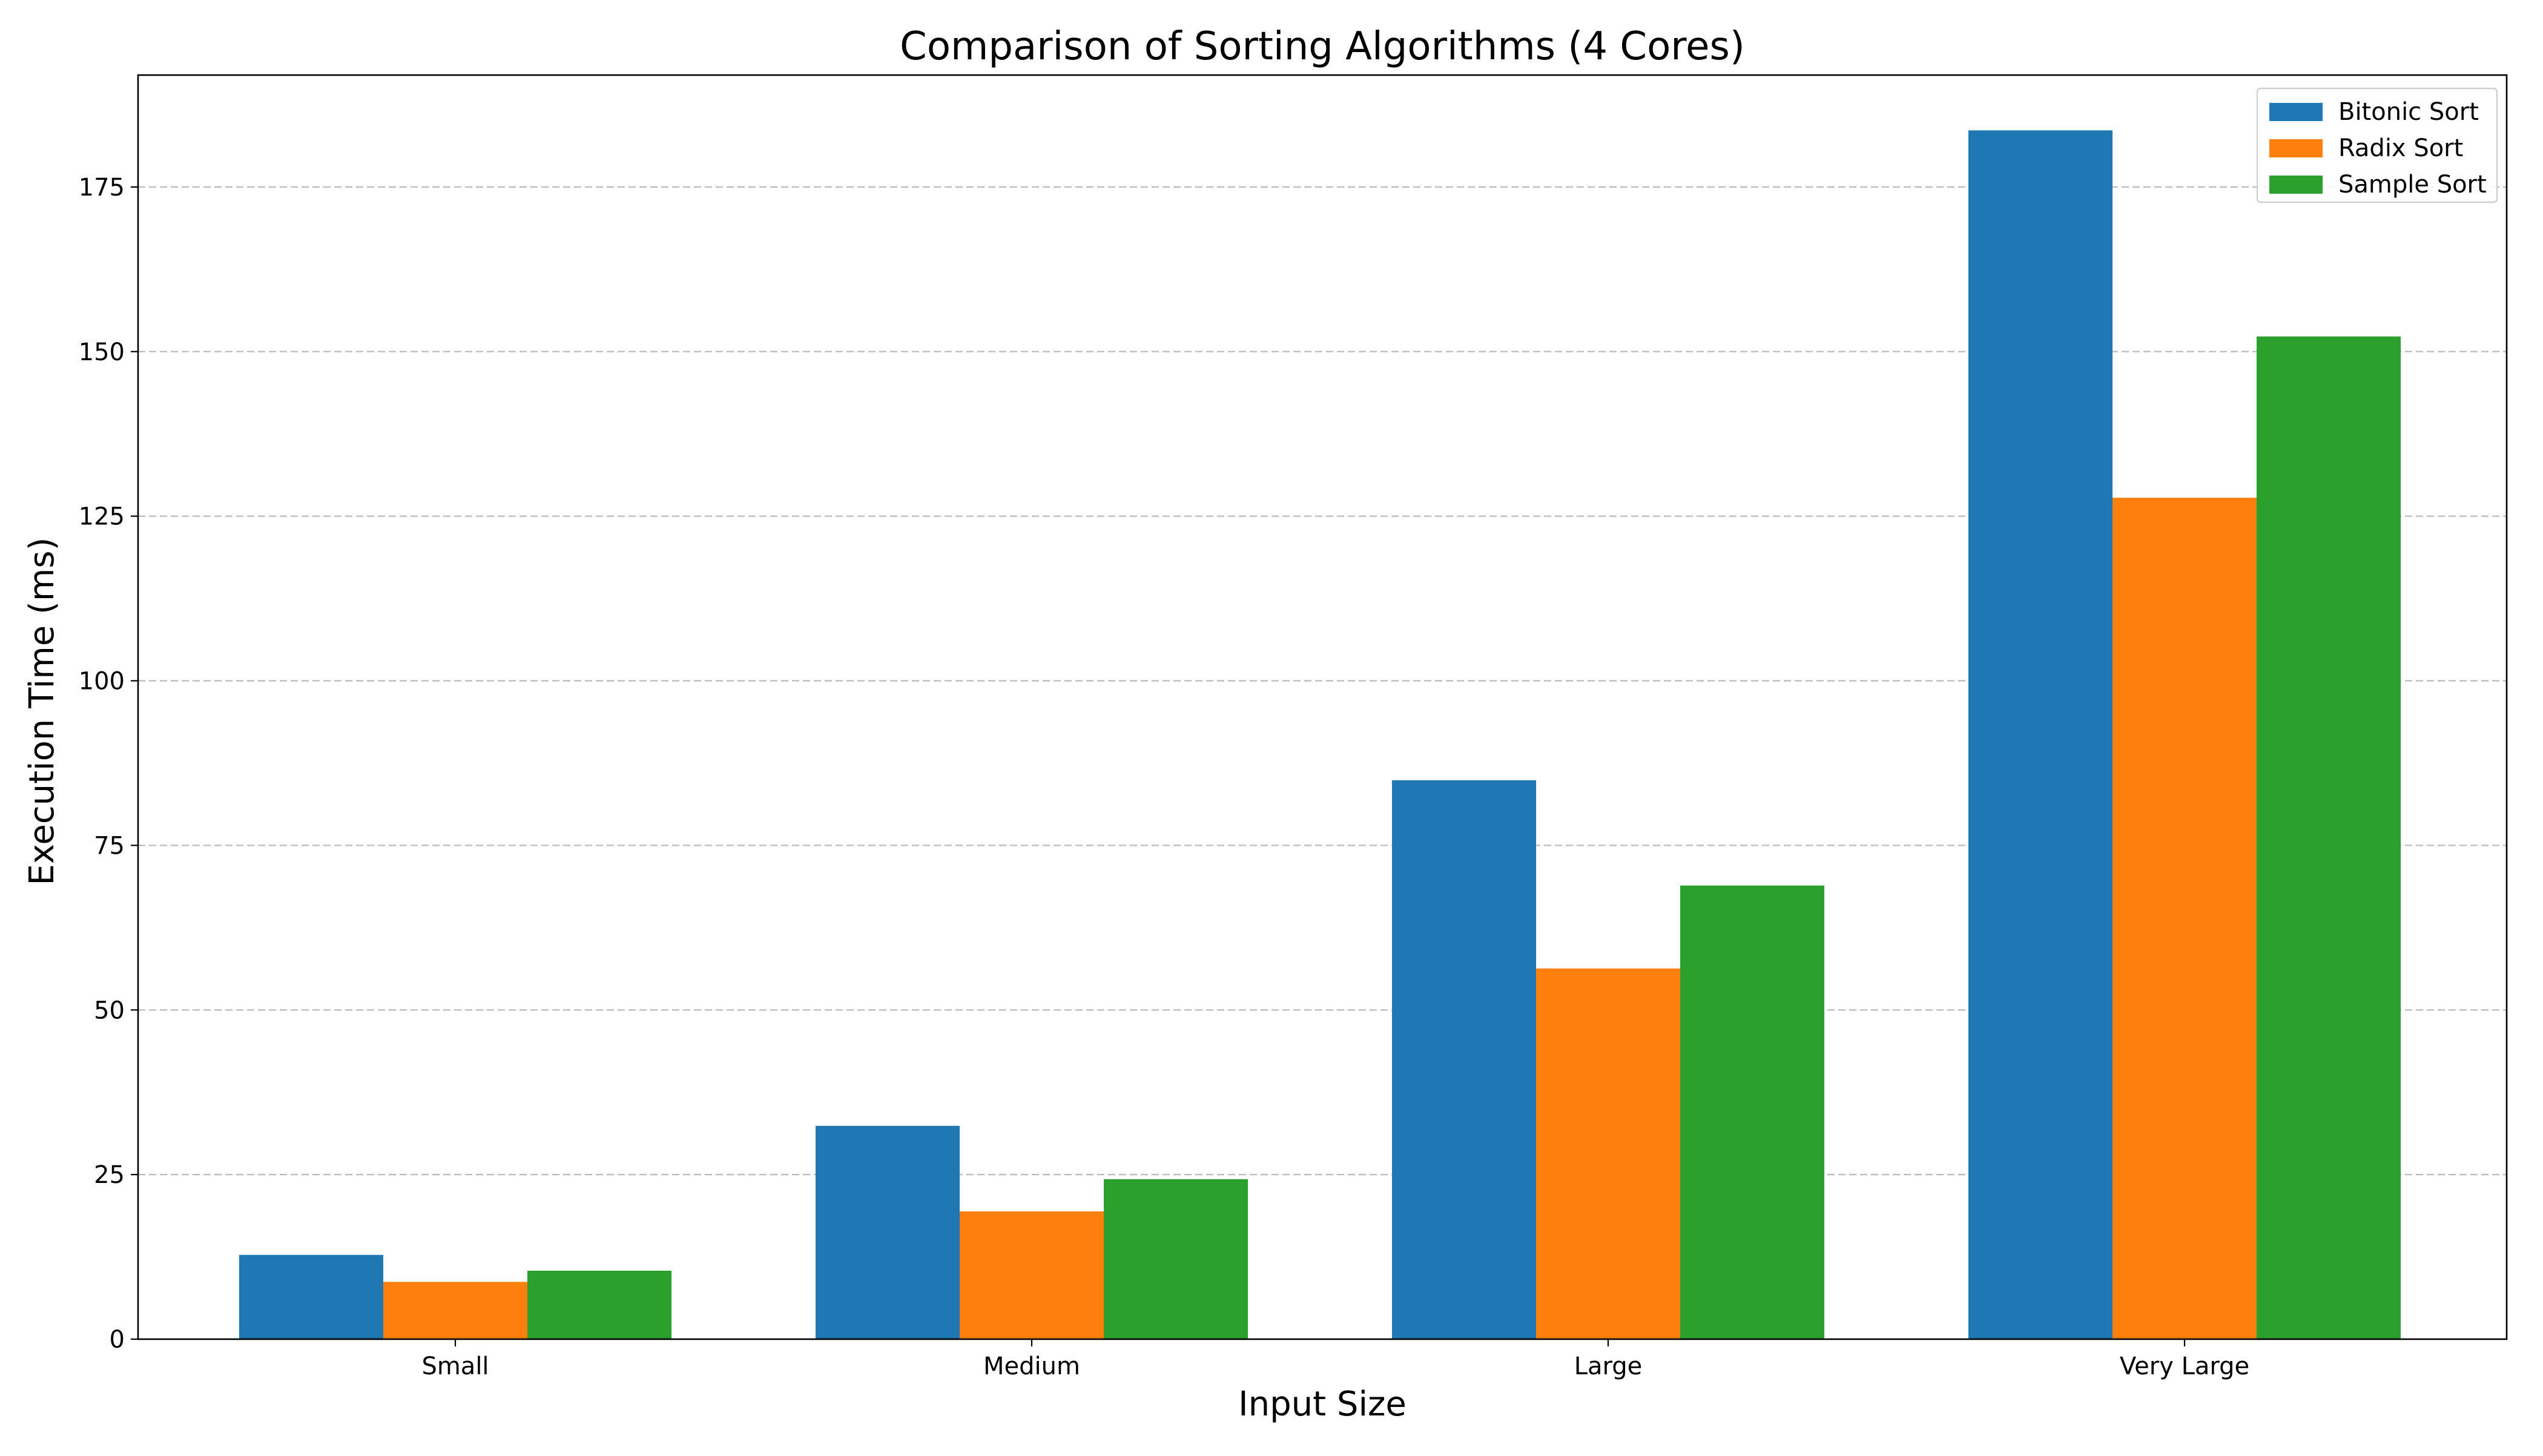 This screenshot has width=2543, height=1456. Describe the element at coordinates (2413, 185) in the screenshot. I see `legend-label: Sample Sort` at that location.